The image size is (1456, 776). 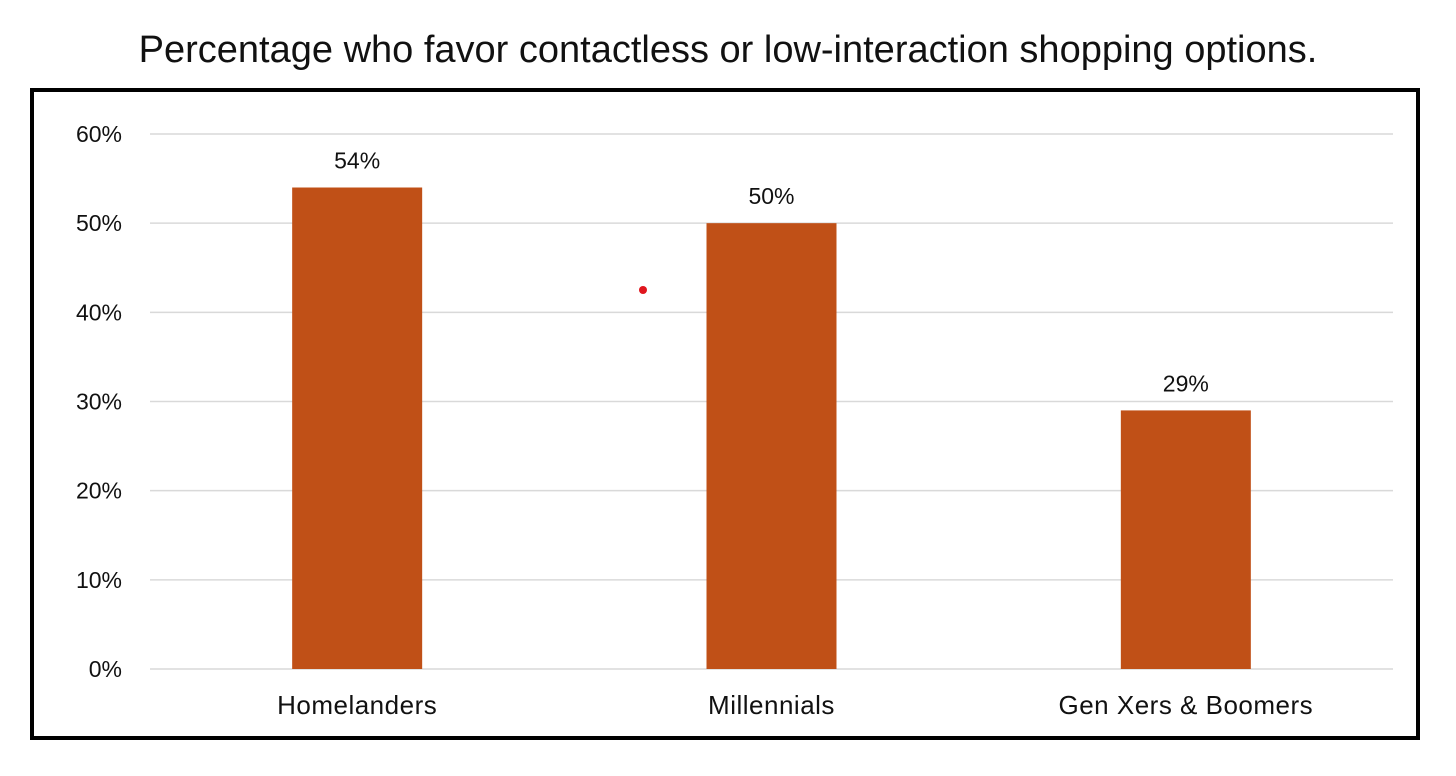 I want to click on data-label: 50%, so click(x=771, y=196).